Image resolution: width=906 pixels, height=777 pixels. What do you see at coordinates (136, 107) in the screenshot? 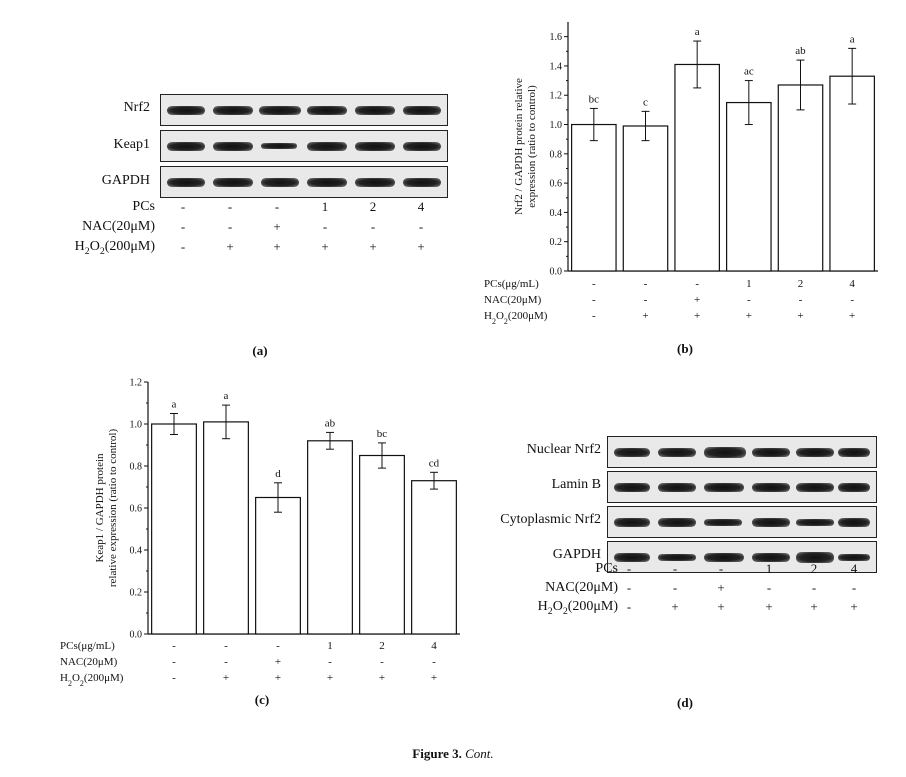
I see `blot-label: Nrf2` at bounding box center [136, 107].